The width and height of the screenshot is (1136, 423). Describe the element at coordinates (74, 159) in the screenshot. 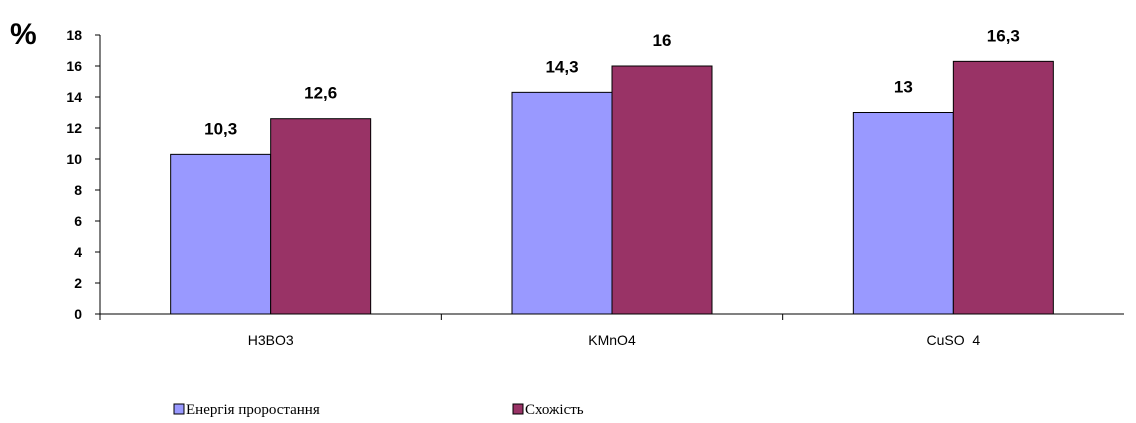

I see `y-tick-label: 10` at that location.